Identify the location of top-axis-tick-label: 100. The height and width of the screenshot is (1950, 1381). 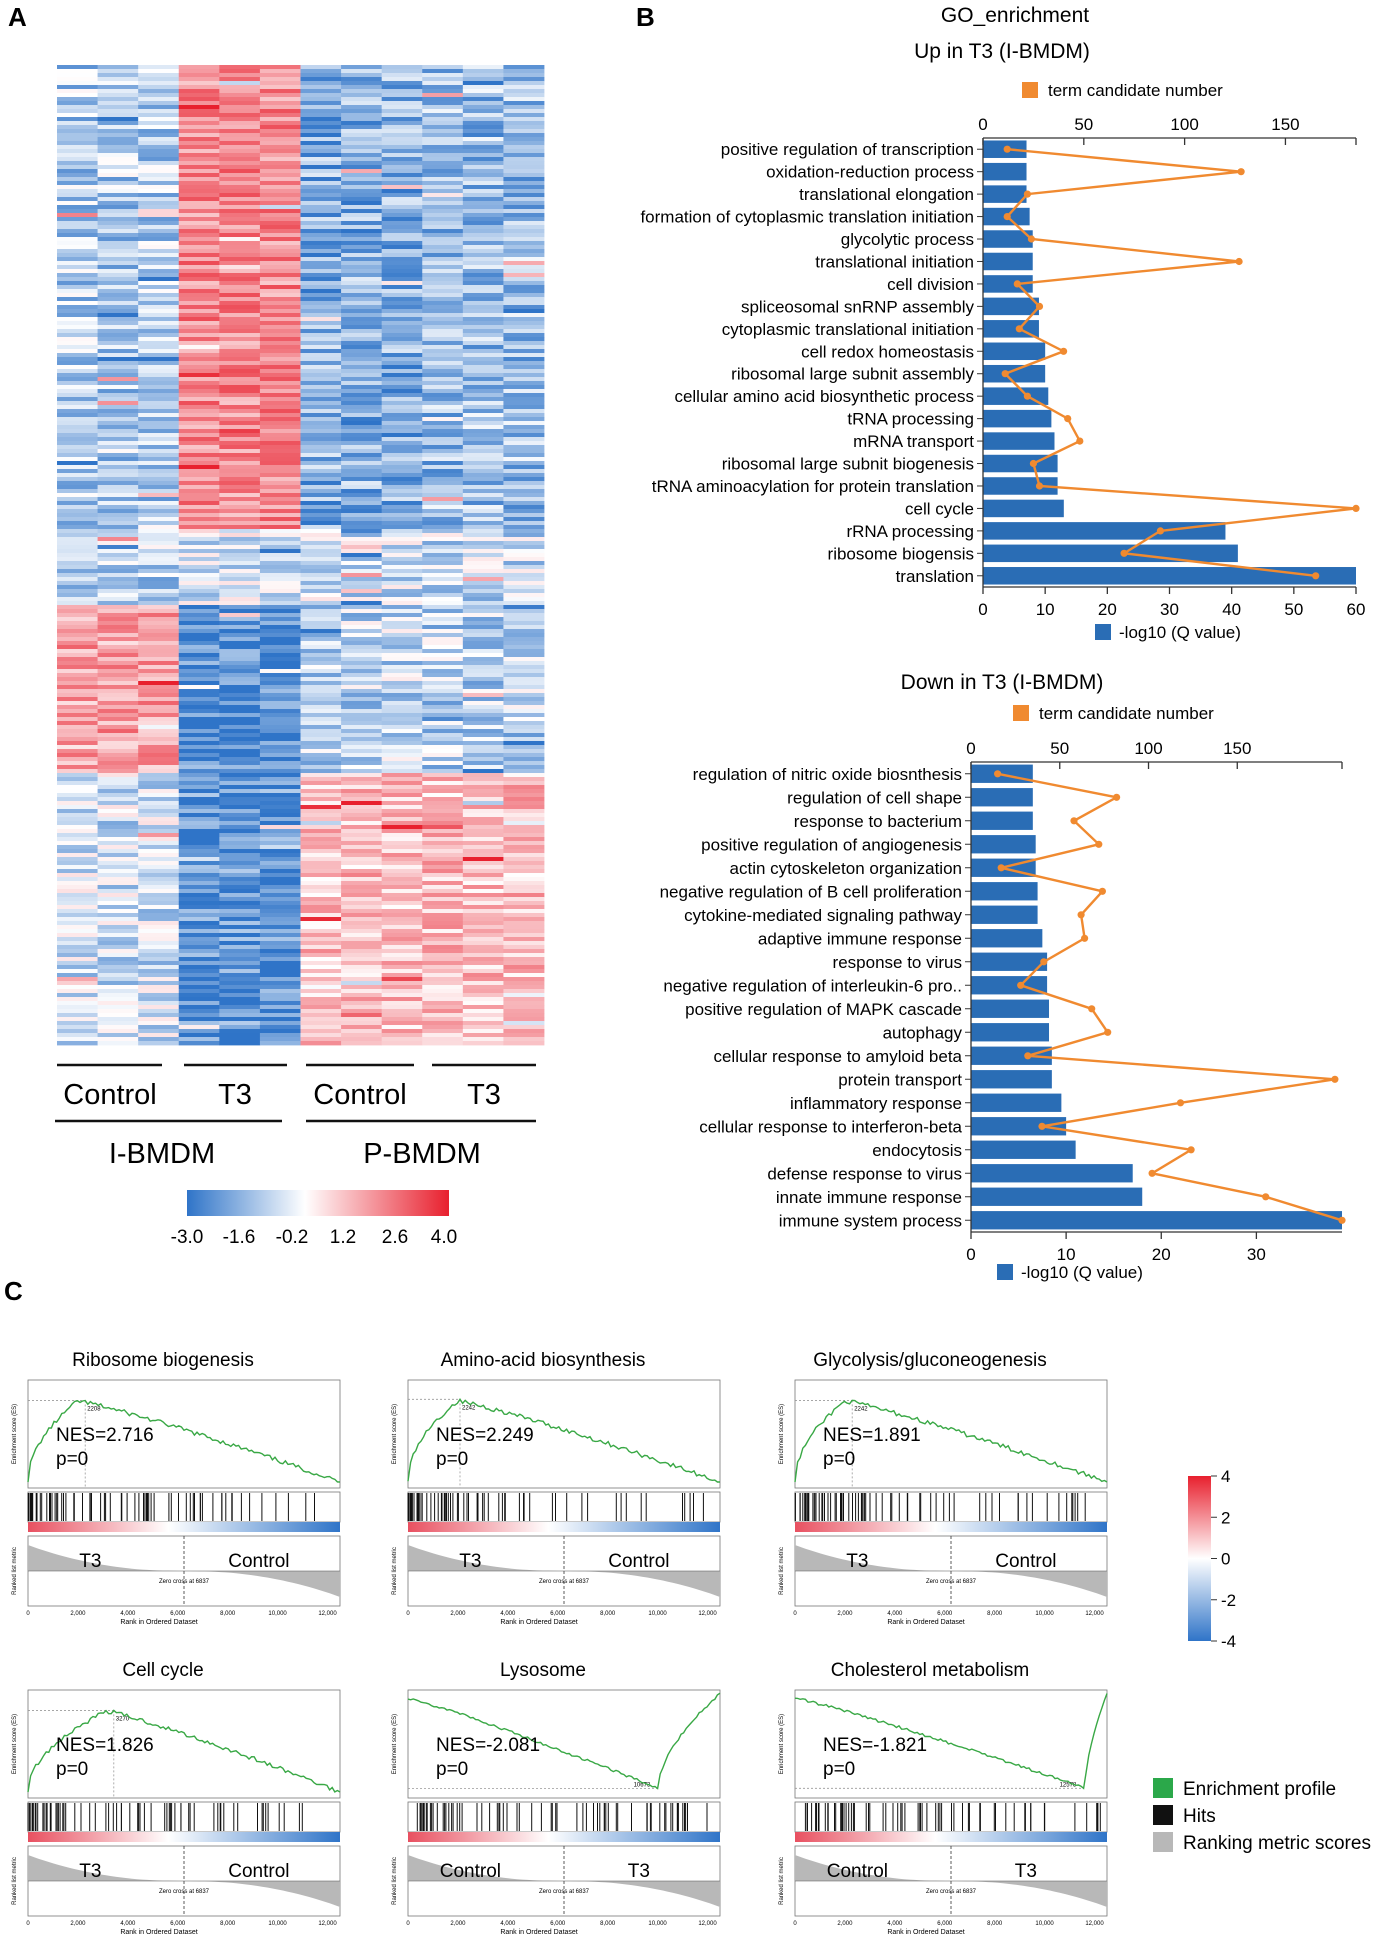
(1148, 748).